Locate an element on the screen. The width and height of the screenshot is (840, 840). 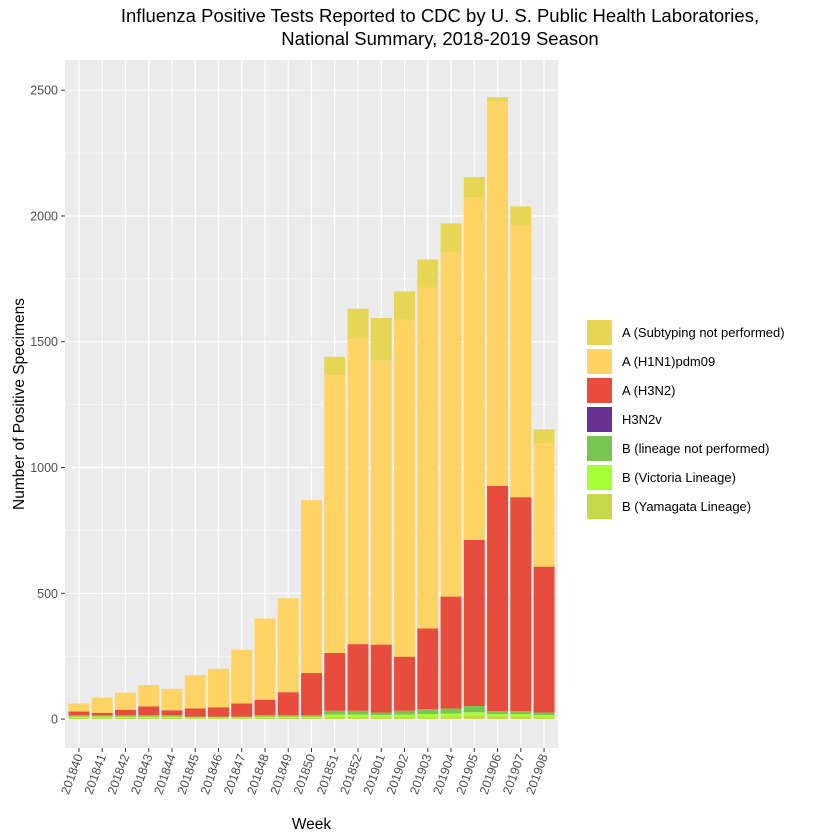
legend-label: B (Yamagata Lineage) is located at coordinates (687, 506).